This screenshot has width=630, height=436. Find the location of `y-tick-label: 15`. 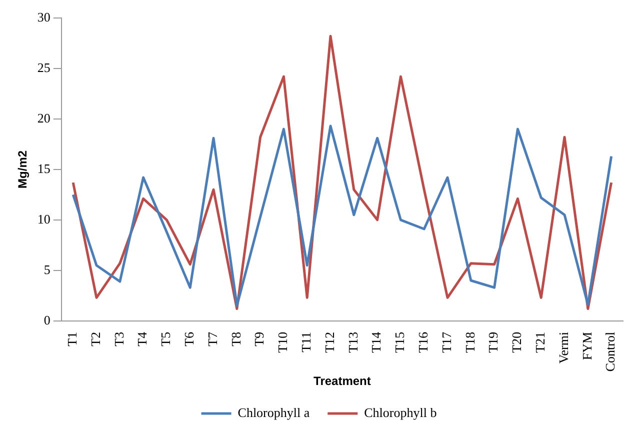

y-tick-label: 15 is located at coordinates (43, 168).